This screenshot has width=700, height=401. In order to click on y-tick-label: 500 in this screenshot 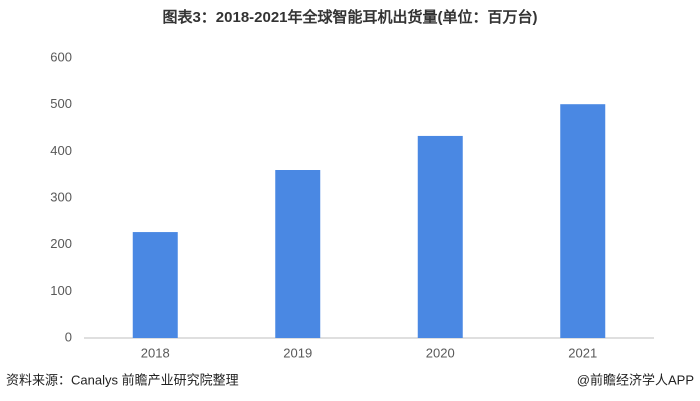, I will do `click(61, 103)`.